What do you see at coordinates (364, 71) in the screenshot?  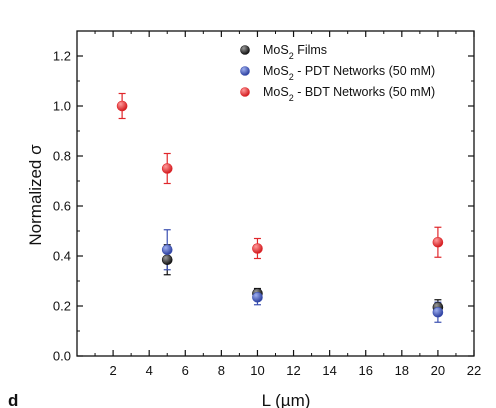 I see `legend-label-rest: - PDT Networks (50 mM)` at bounding box center [364, 71].